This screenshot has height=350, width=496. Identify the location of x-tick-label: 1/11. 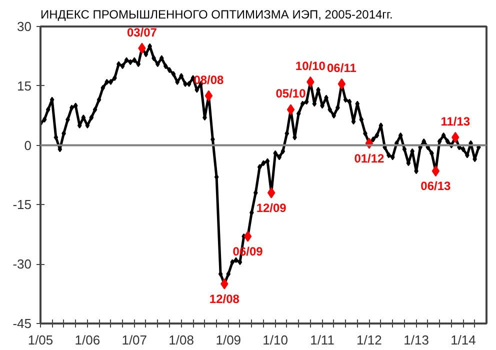
(322, 340).